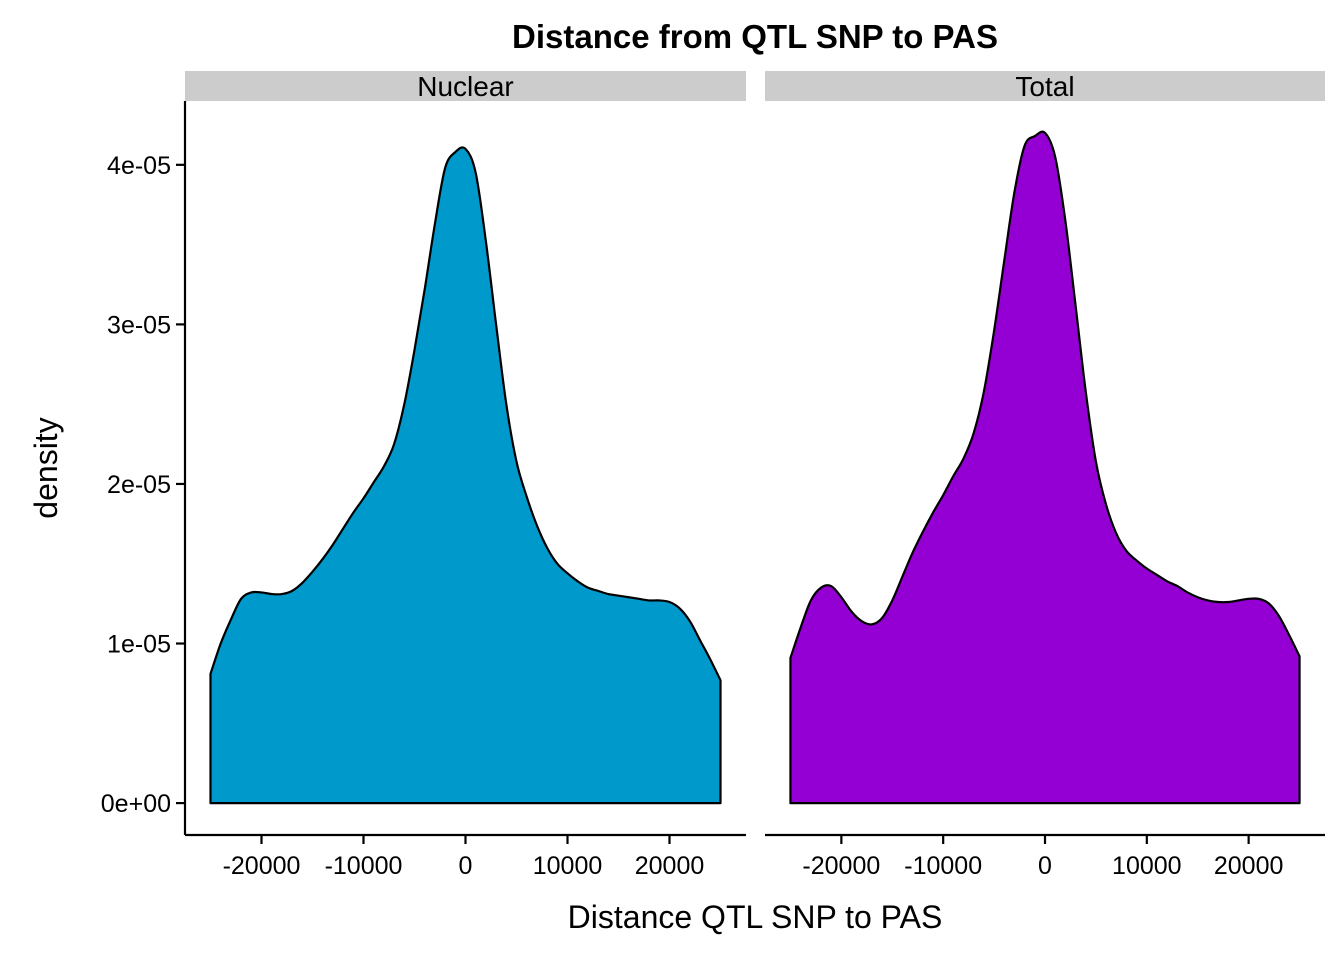 This screenshot has height=960, width=1344. What do you see at coordinates (136, 804) in the screenshot?
I see `y-tick-label: 0e+00` at bounding box center [136, 804].